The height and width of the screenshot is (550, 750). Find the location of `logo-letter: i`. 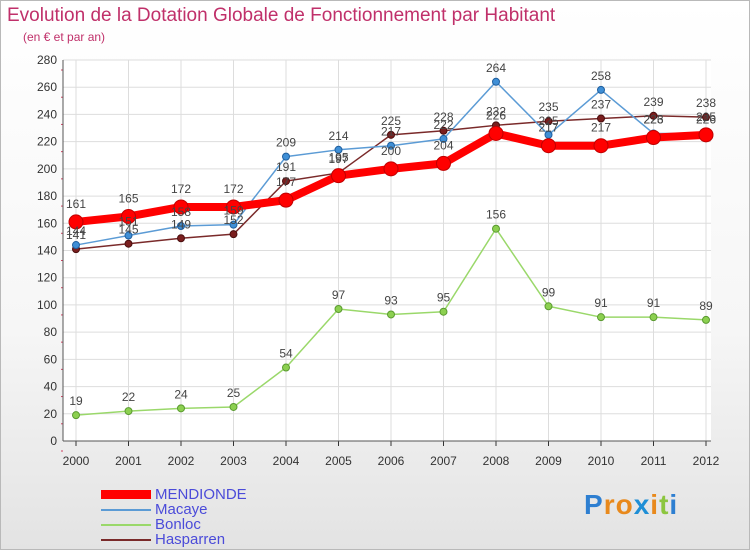

logo-letter: i is located at coordinates (655, 504).